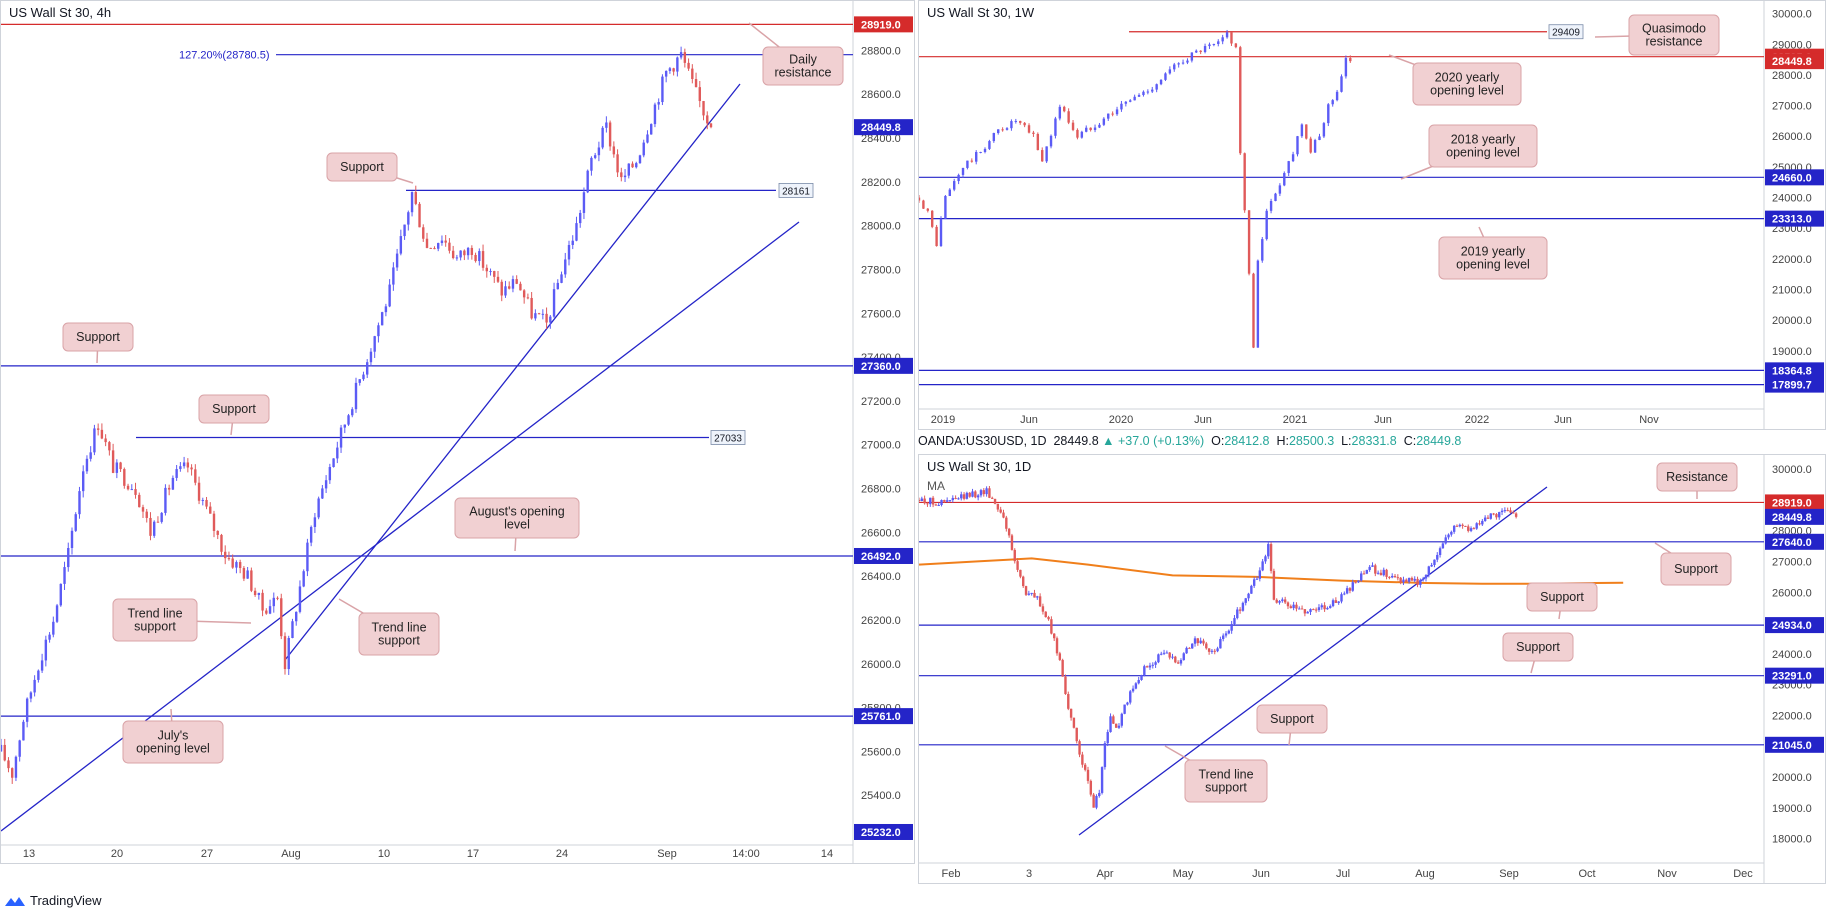  I want to click on price-tick-label: 28400.0, so click(881, 139).